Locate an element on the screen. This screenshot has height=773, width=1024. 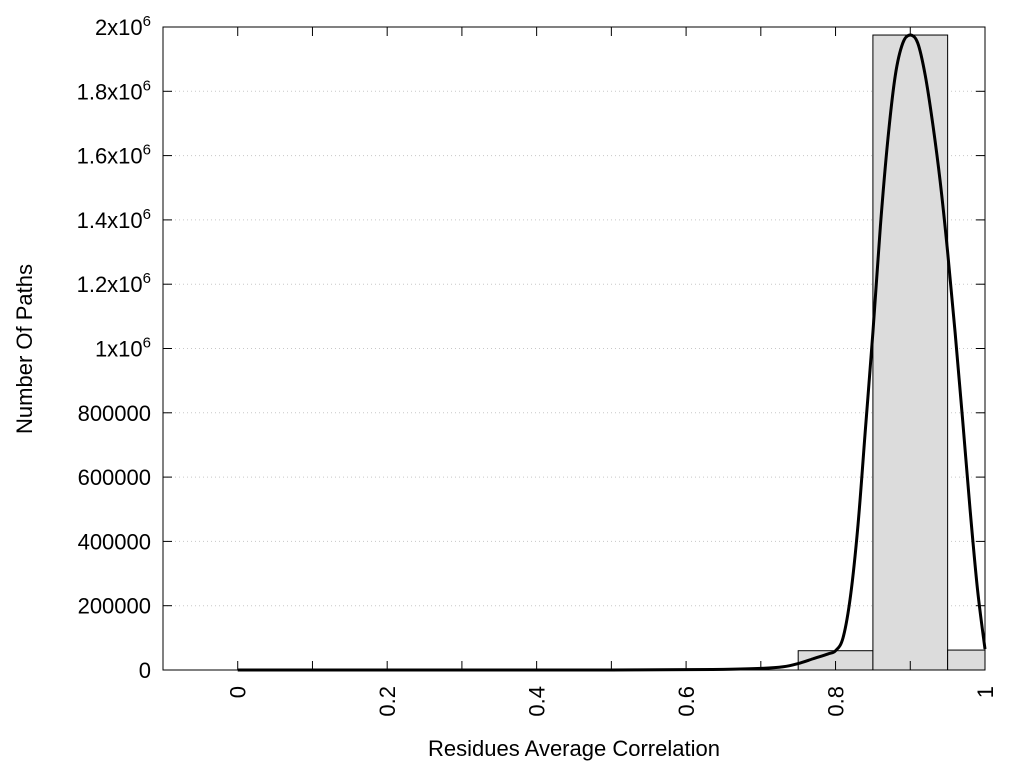
x-tick-label: 0.2 is located at coordinates (387, 701).